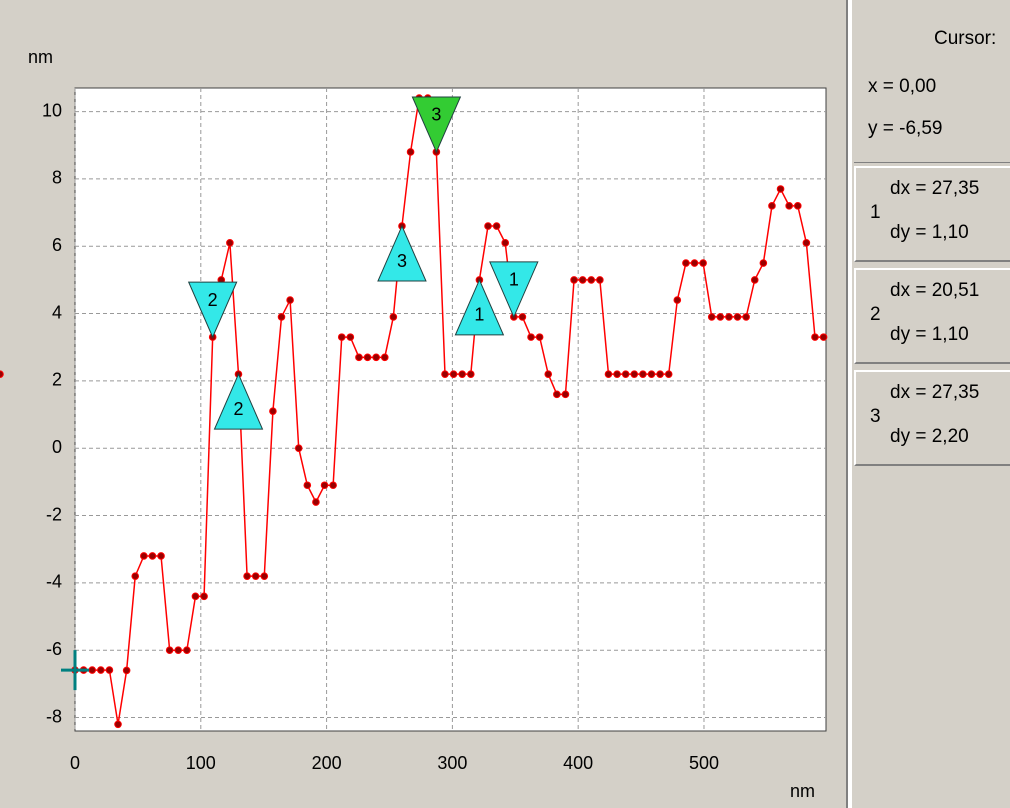  Describe the element at coordinates (52, 110) in the screenshot. I see `y-tick-label: 10` at that location.